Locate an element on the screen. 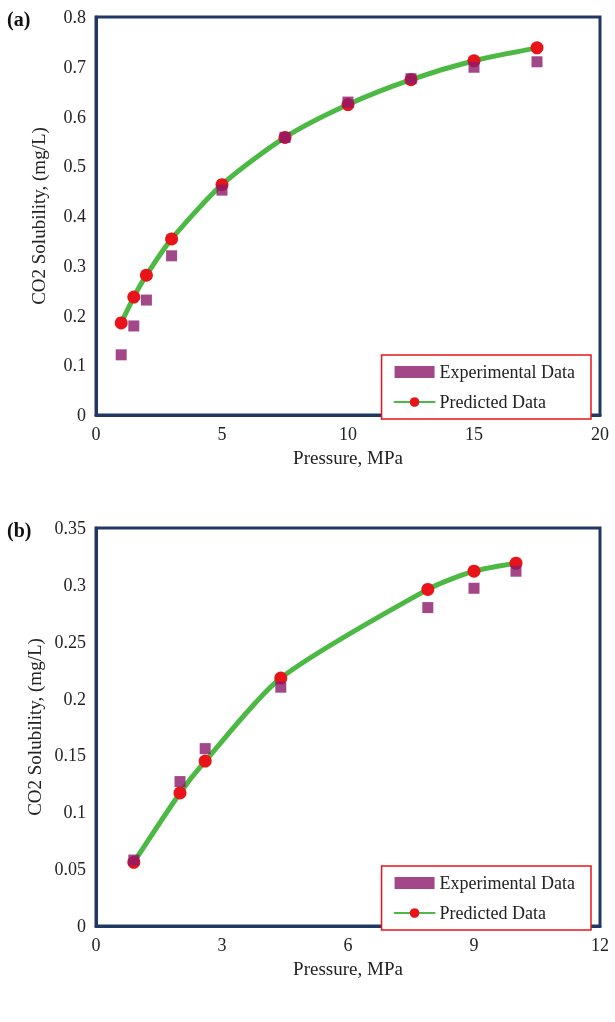 This screenshot has width=615, height=1022. x-tick-label: 5 is located at coordinates (222, 434).